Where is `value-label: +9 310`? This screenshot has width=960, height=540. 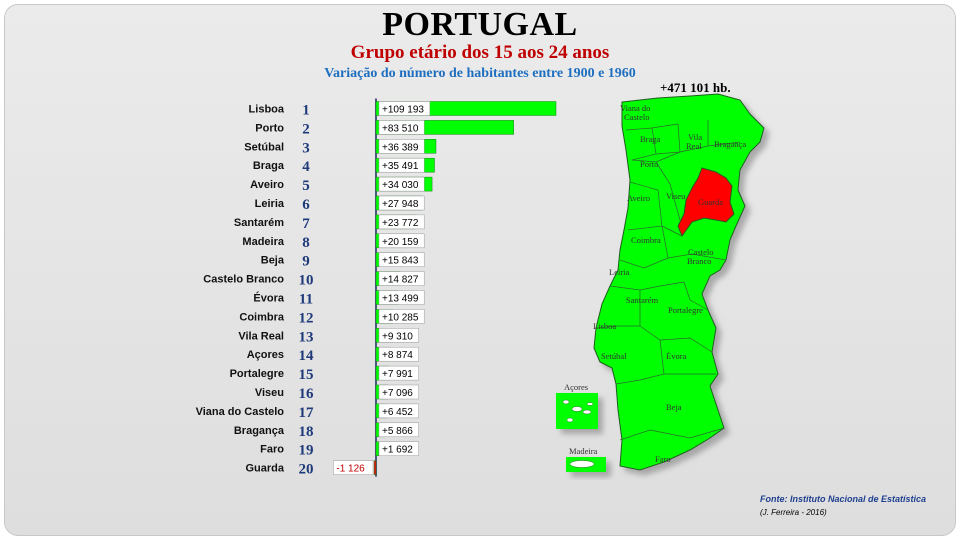
value-label: +9 310 is located at coordinates (397, 336).